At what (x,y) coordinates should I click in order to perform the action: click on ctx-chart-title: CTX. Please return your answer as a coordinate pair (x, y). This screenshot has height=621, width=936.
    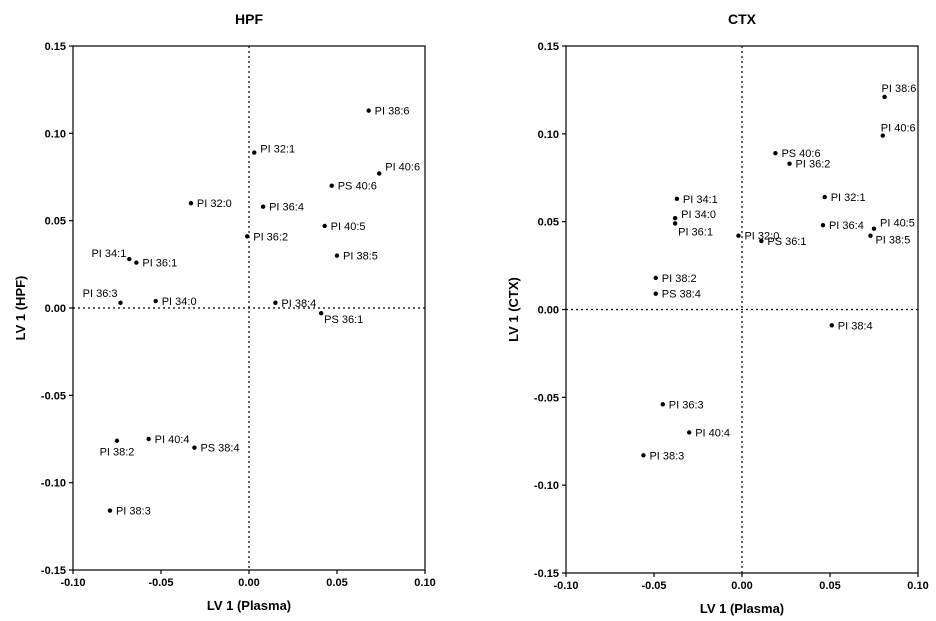
    Looking at the image, I should click on (742, 19).